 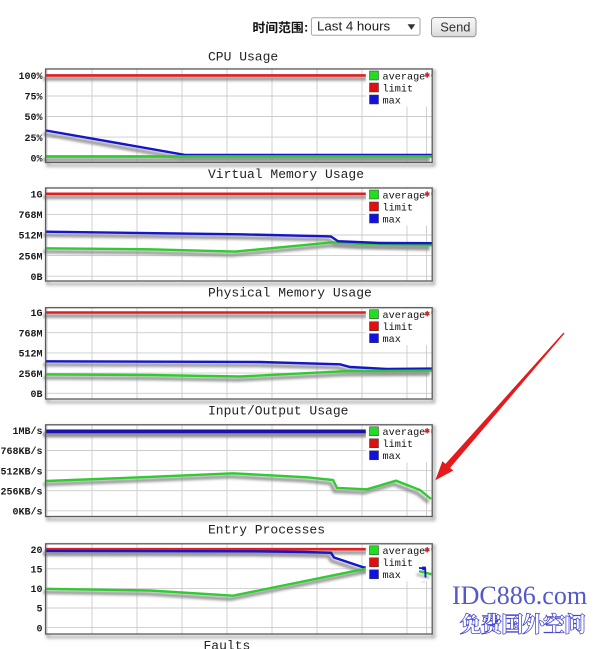 I want to click on svg-text: 25%, so click(x=33, y=139).